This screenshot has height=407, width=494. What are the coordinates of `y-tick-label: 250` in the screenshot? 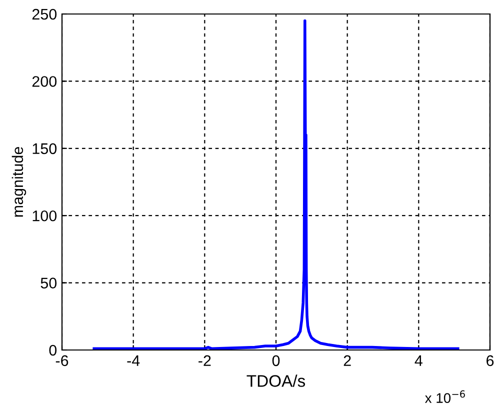 It's located at (44, 14).